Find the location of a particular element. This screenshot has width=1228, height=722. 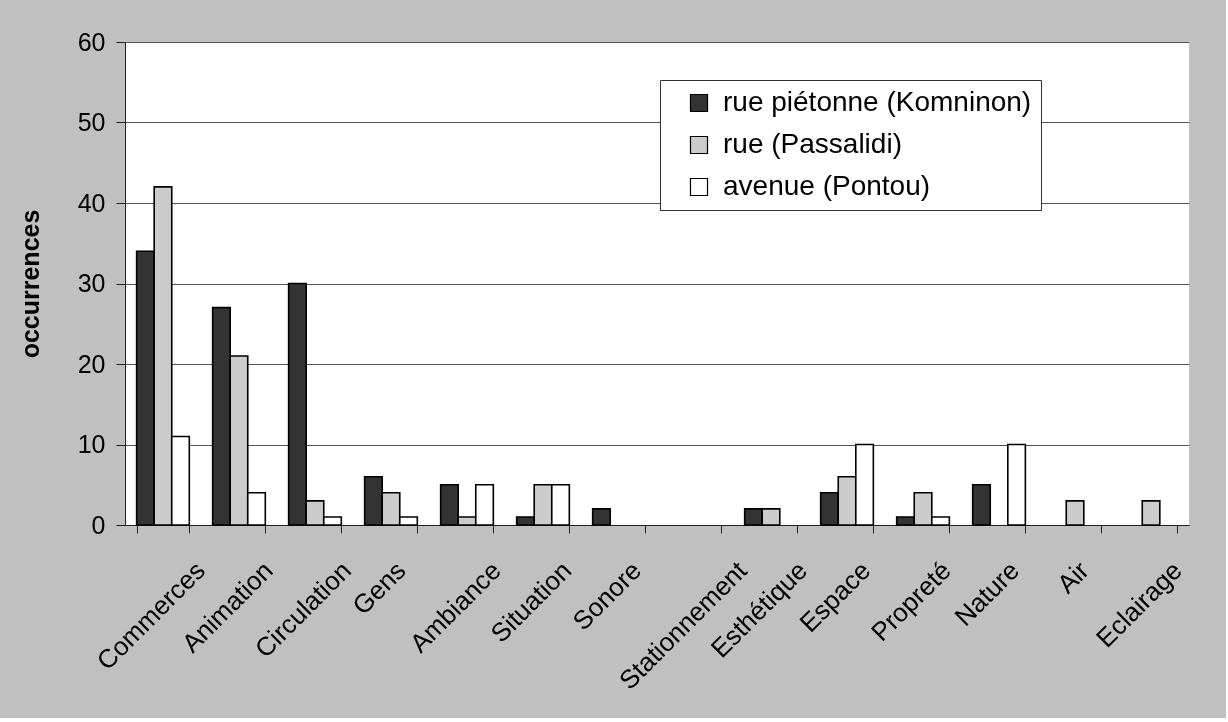

legend-label: rue (Passalidi) is located at coordinates (812, 143).